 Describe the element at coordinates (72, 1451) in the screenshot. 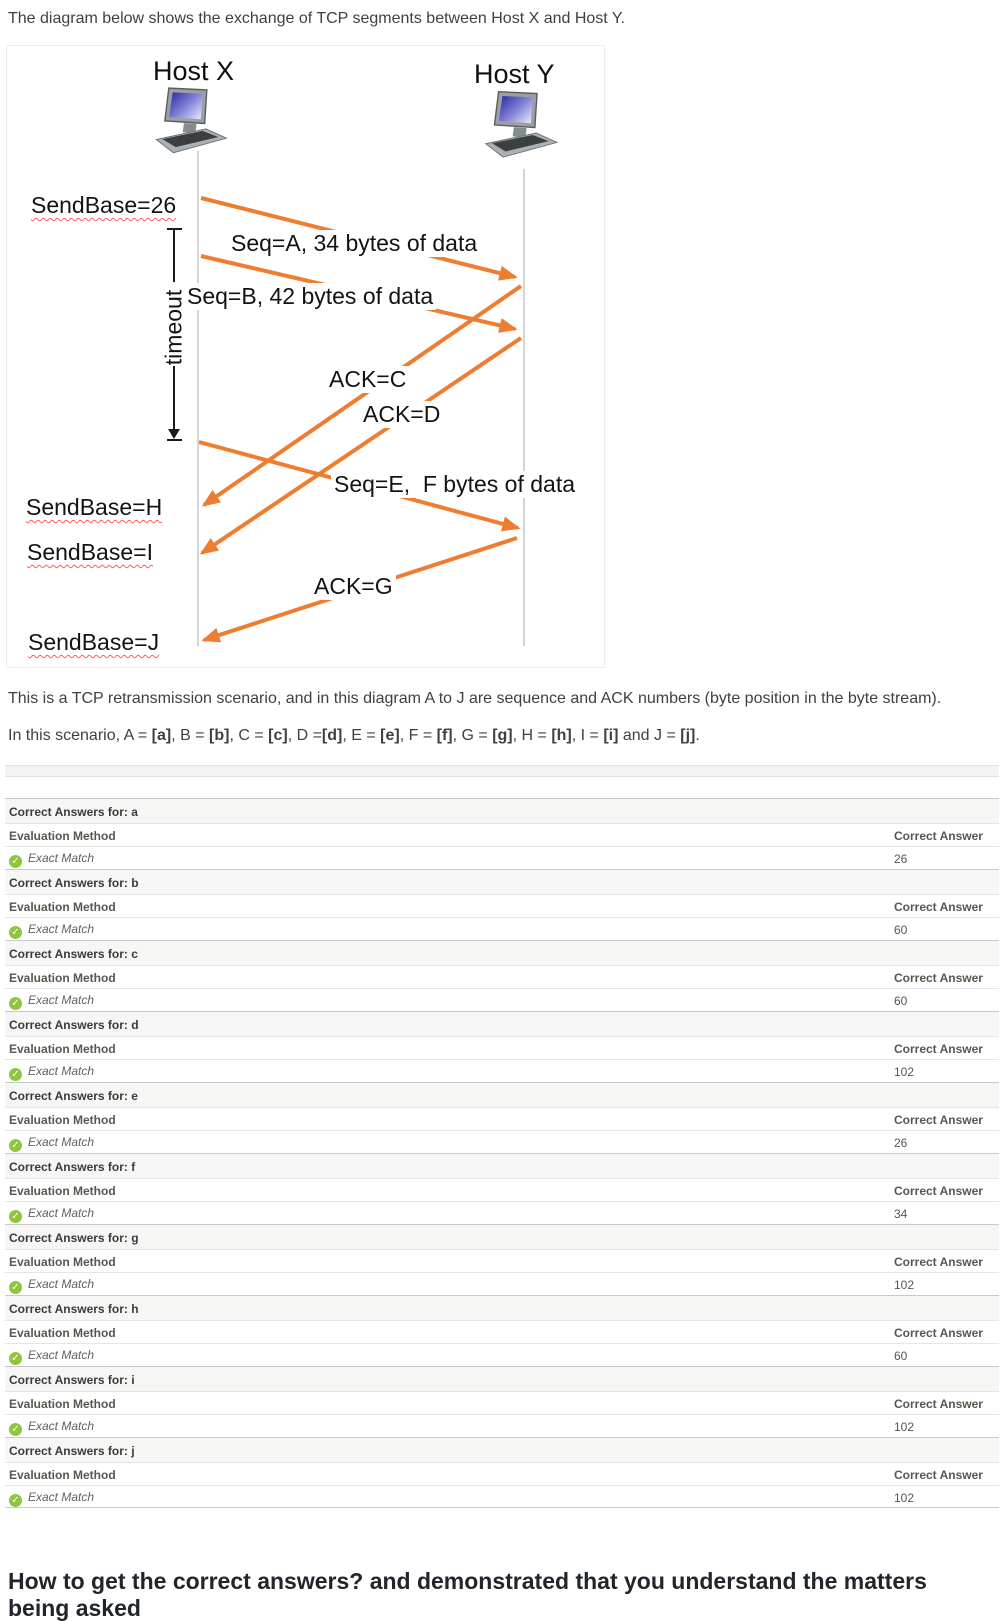

I see `answer-group-title: Correct Answers for: j` at that location.